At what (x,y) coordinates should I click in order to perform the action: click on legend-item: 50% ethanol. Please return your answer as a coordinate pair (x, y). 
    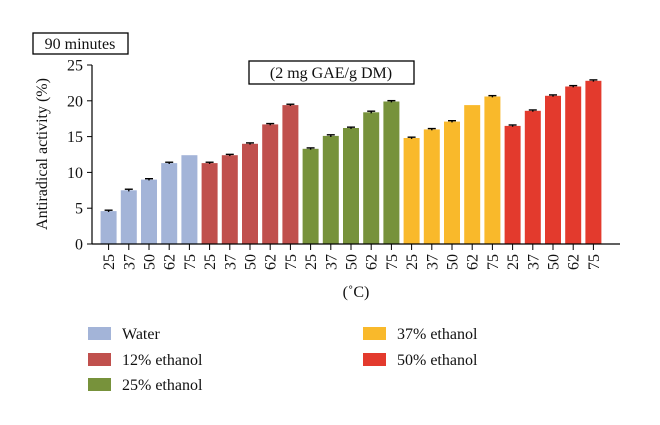
    Looking at the image, I should click on (420, 360).